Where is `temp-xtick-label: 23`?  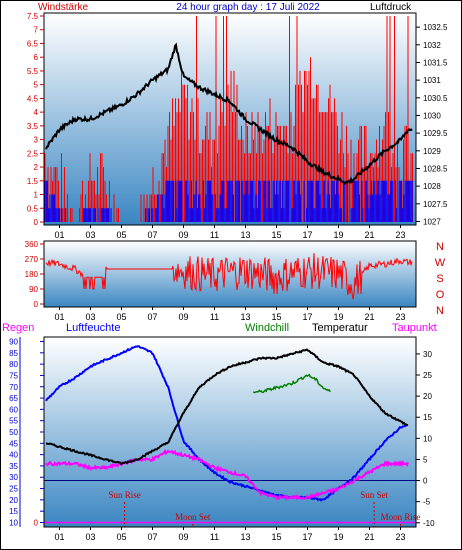 temp-xtick-label: 23 is located at coordinates (400, 537).